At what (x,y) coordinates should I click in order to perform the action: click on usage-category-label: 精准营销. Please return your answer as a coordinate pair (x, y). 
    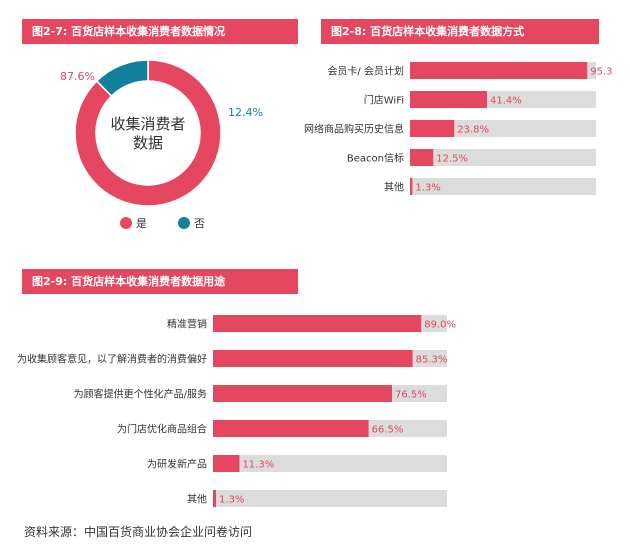
    Looking at the image, I should click on (187, 324).